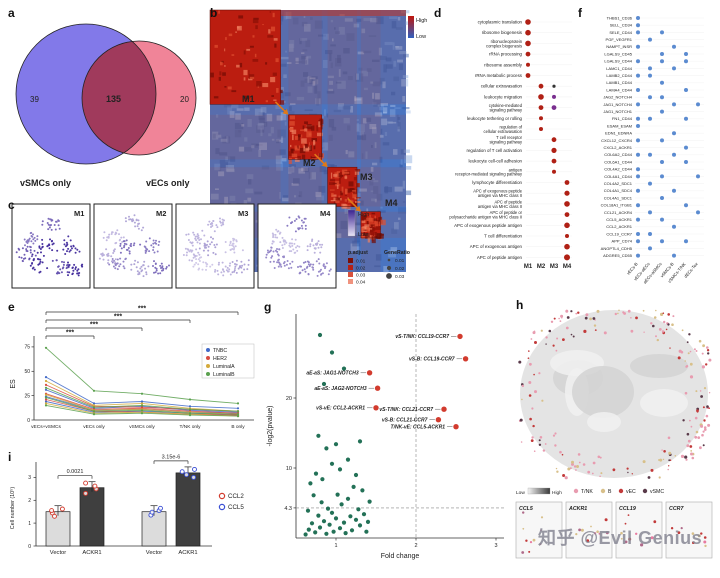 The image size is (720, 578). Describe the element at coordinates (11, 205) in the screenshot. I see `panel-letter-c: c` at that location.